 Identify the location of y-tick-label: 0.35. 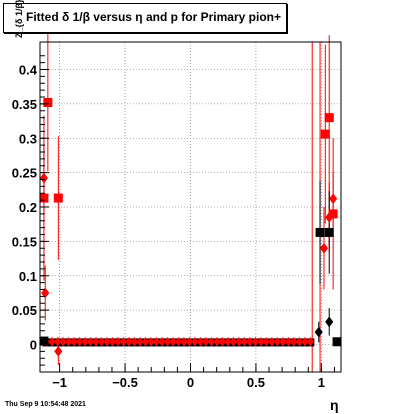
(24, 104).